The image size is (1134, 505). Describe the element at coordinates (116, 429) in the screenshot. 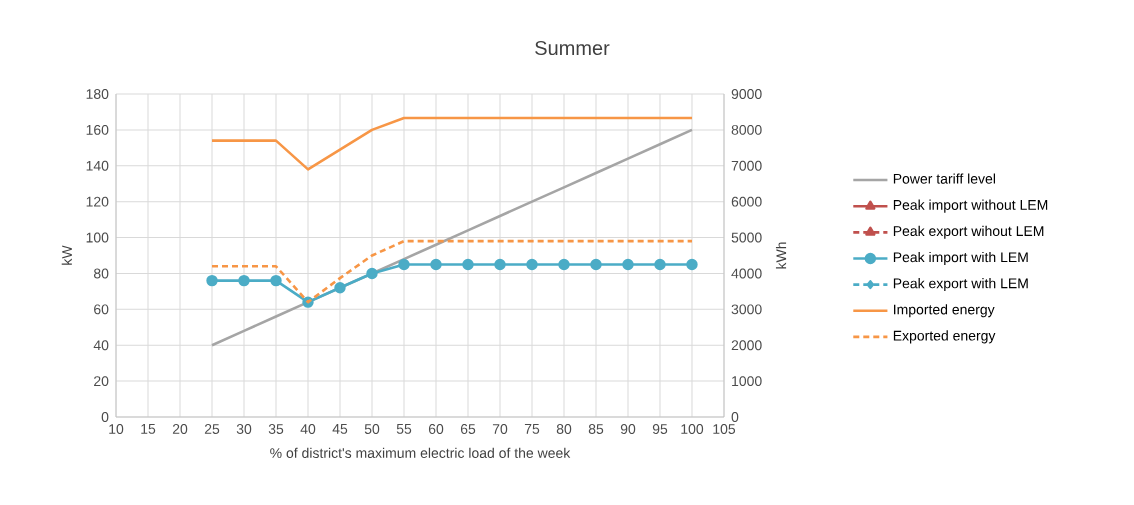

I see `x-tick-label: 10` at that location.